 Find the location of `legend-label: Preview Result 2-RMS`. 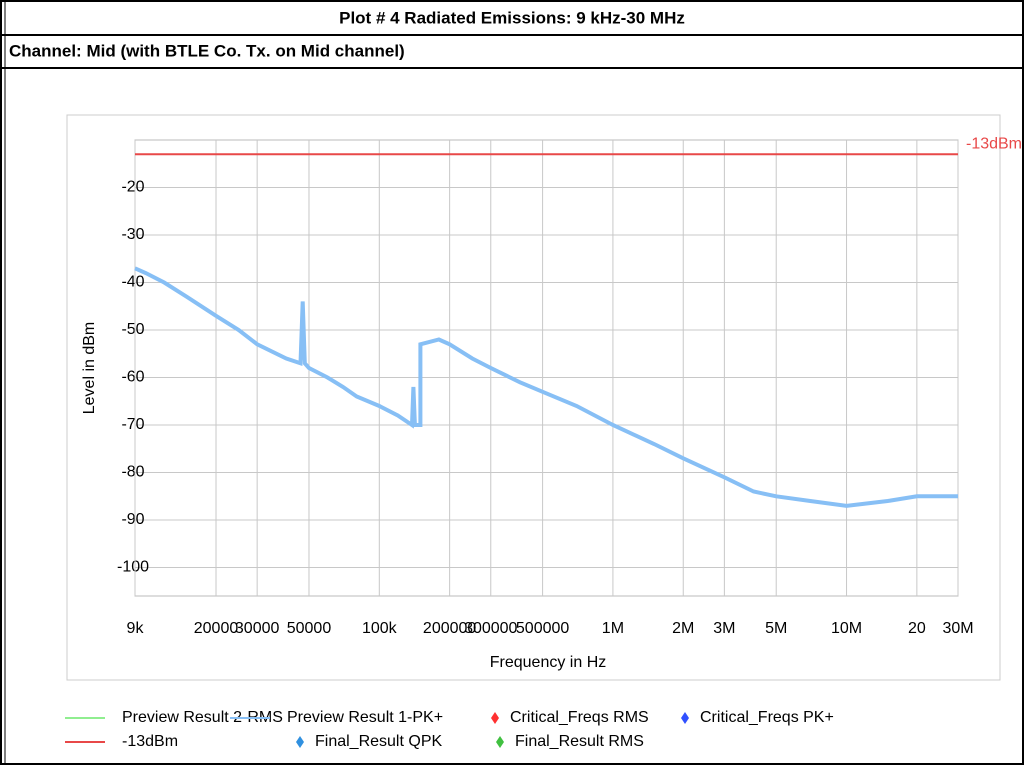

legend-label: Preview Result 2-RMS is located at coordinates (202, 717).